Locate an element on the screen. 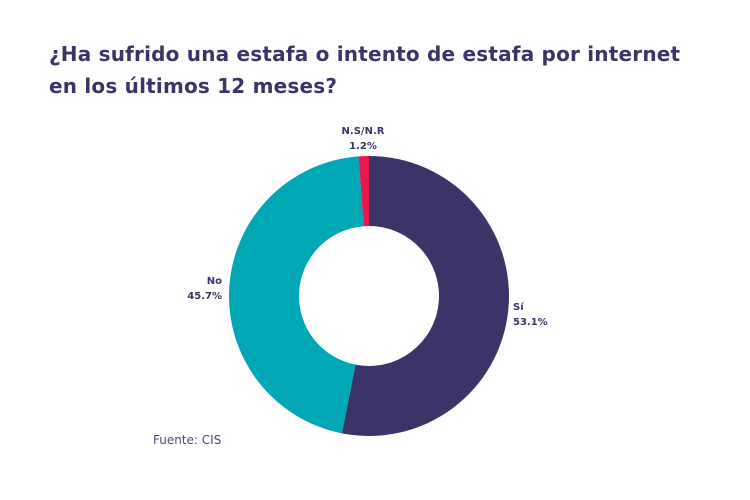 Image resolution: width=750 pixels, height=500 pixels. slice-s is located at coordinates (425, 296).